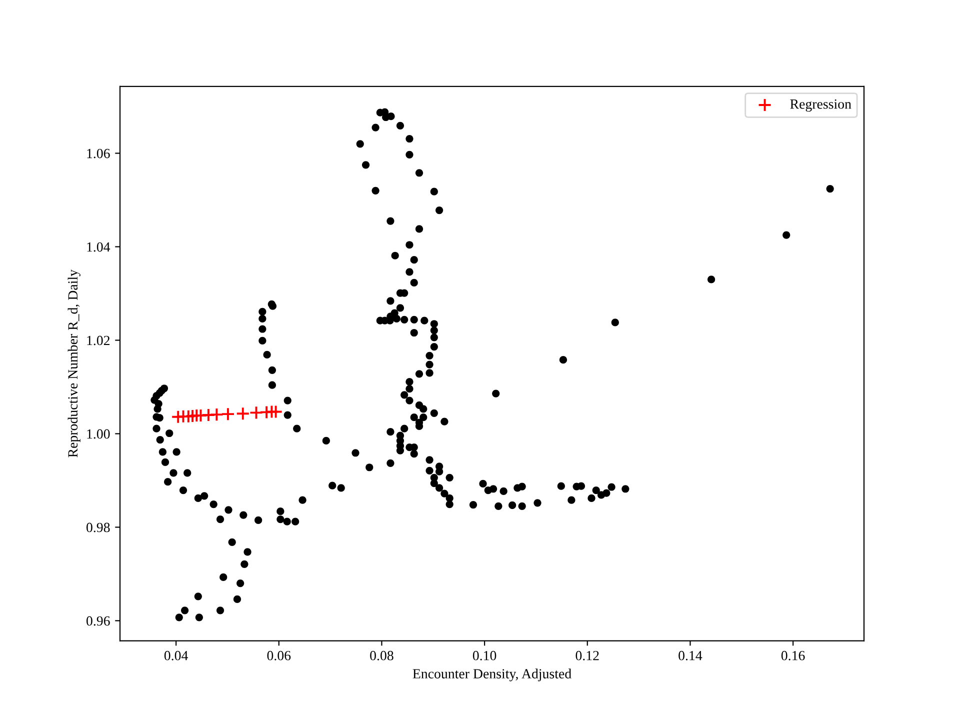 The image size is (960, 720). What do you see at coordinates (793, 655) in the screenshot?
I see `x-tick-label: 0.16` at bounding box center [793, 655].